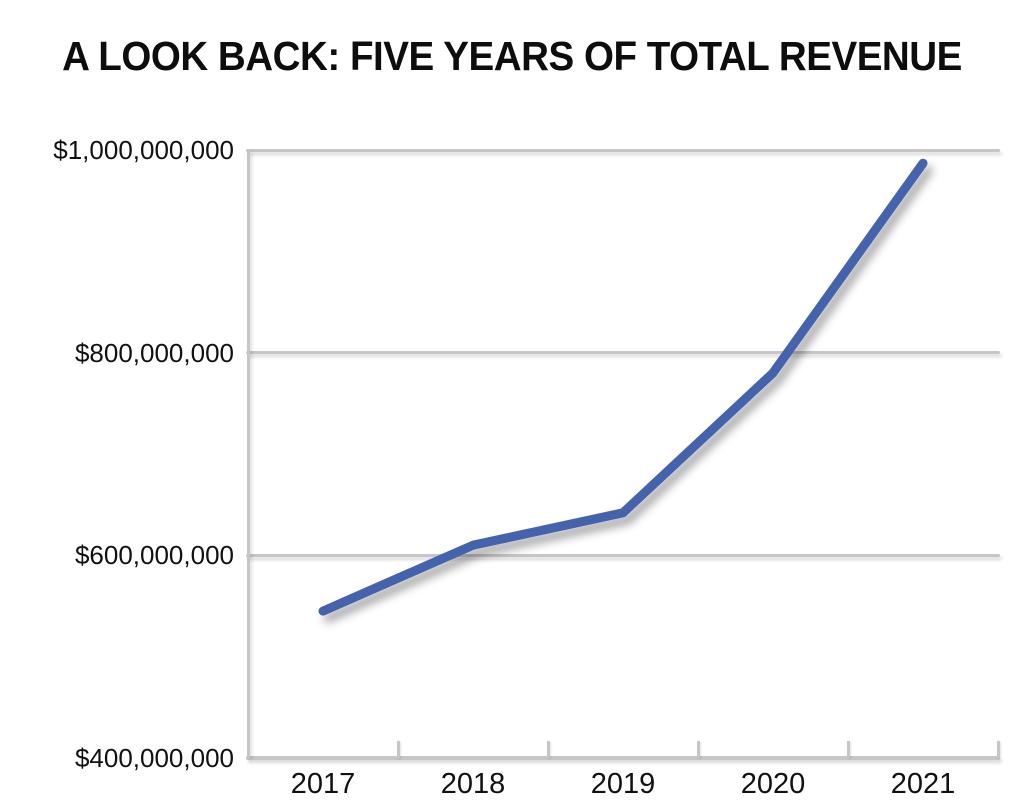 This screenshot has width=1024, height=810. Describe the element at coordinates (473, 784) in the screenshot. I see `x-axis-label: 2018` at that location.